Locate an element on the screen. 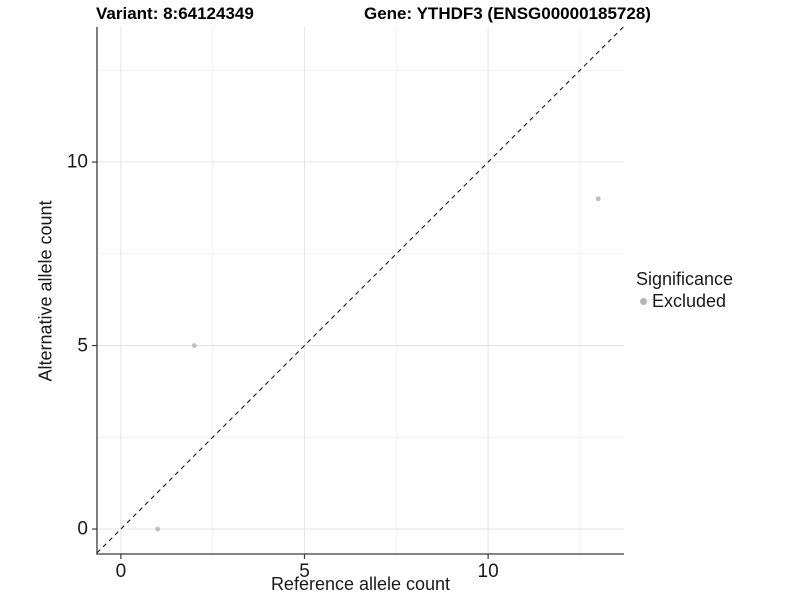 This screenshot has height=600, width=800. x-tick-label: 10 is located at coordinates (488, 571).